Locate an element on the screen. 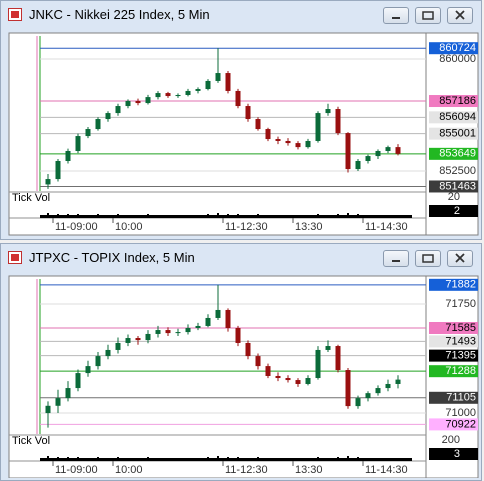 The image size is (484, 481). level-label: 71395 is located at coordinates (460, 356).